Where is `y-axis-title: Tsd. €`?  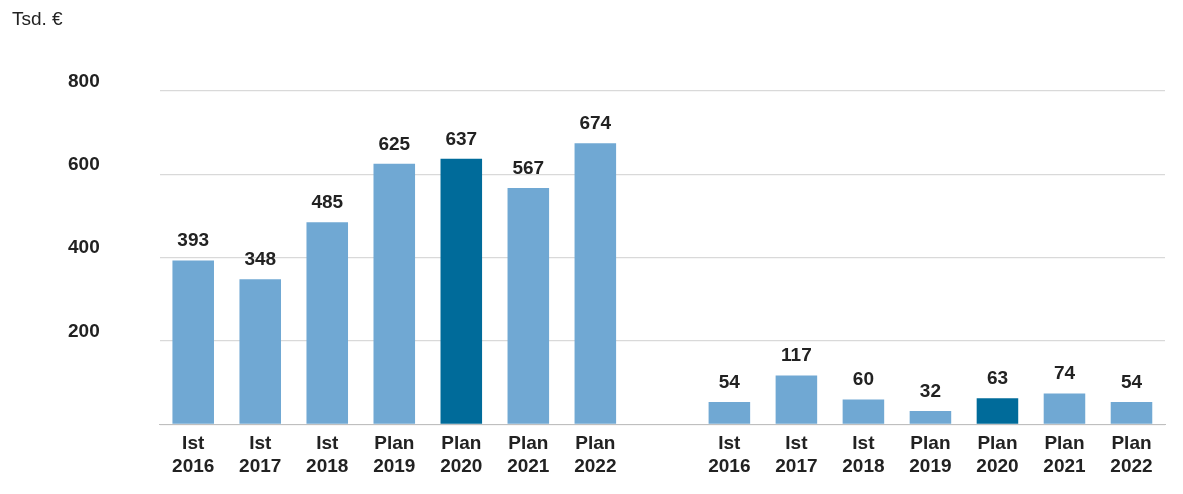 y-axis-title: Tsd. € is located at coordinates (38, 18).